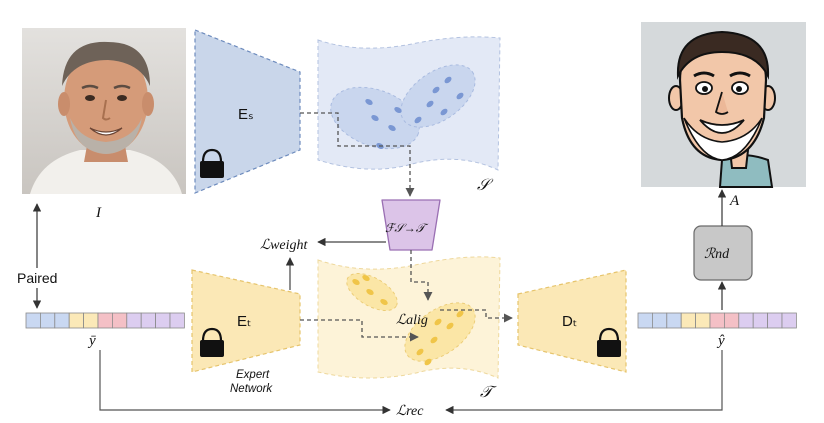 The width and height of the screenshot is (824, 423). What do you see at coordinates (488, 392) in the screenshot?
I see `target-space-label: 𝒯` at bounding box center [488, 392].